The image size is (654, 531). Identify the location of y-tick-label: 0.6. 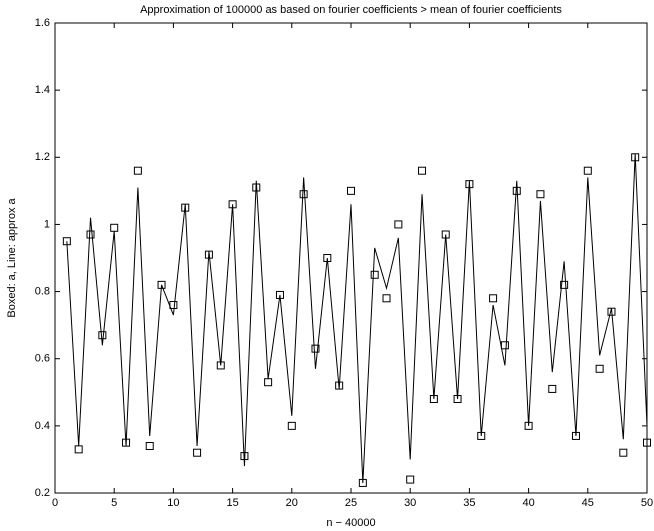
(42, 359).